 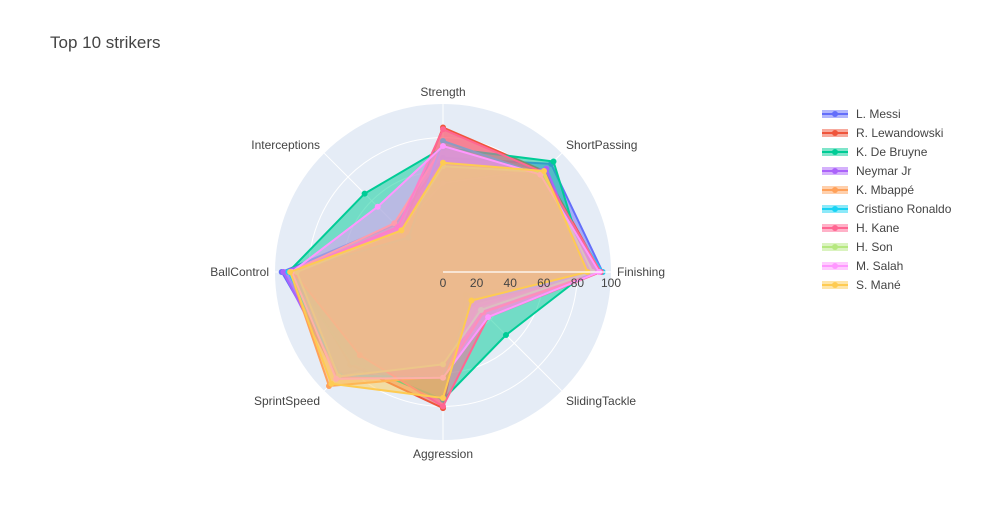 I want to click on legend-item: L. Messi, so click(x=885, y=113).